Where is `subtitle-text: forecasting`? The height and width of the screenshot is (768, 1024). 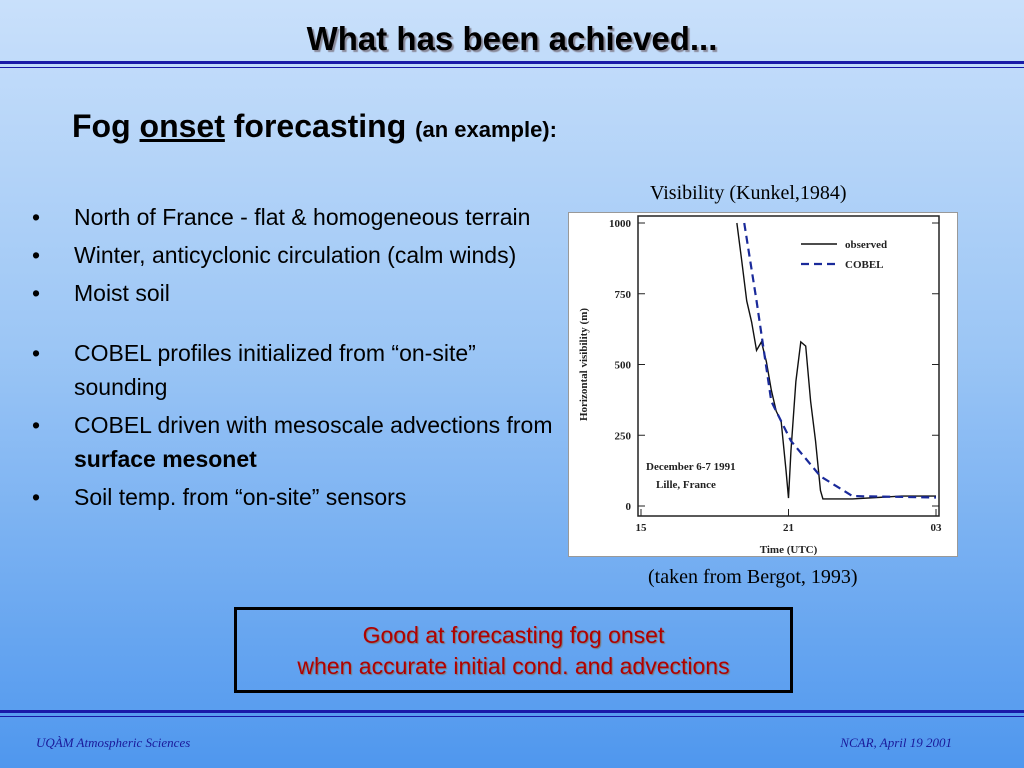 subtitle-text: forecasting is located at coordinates (320, 126).